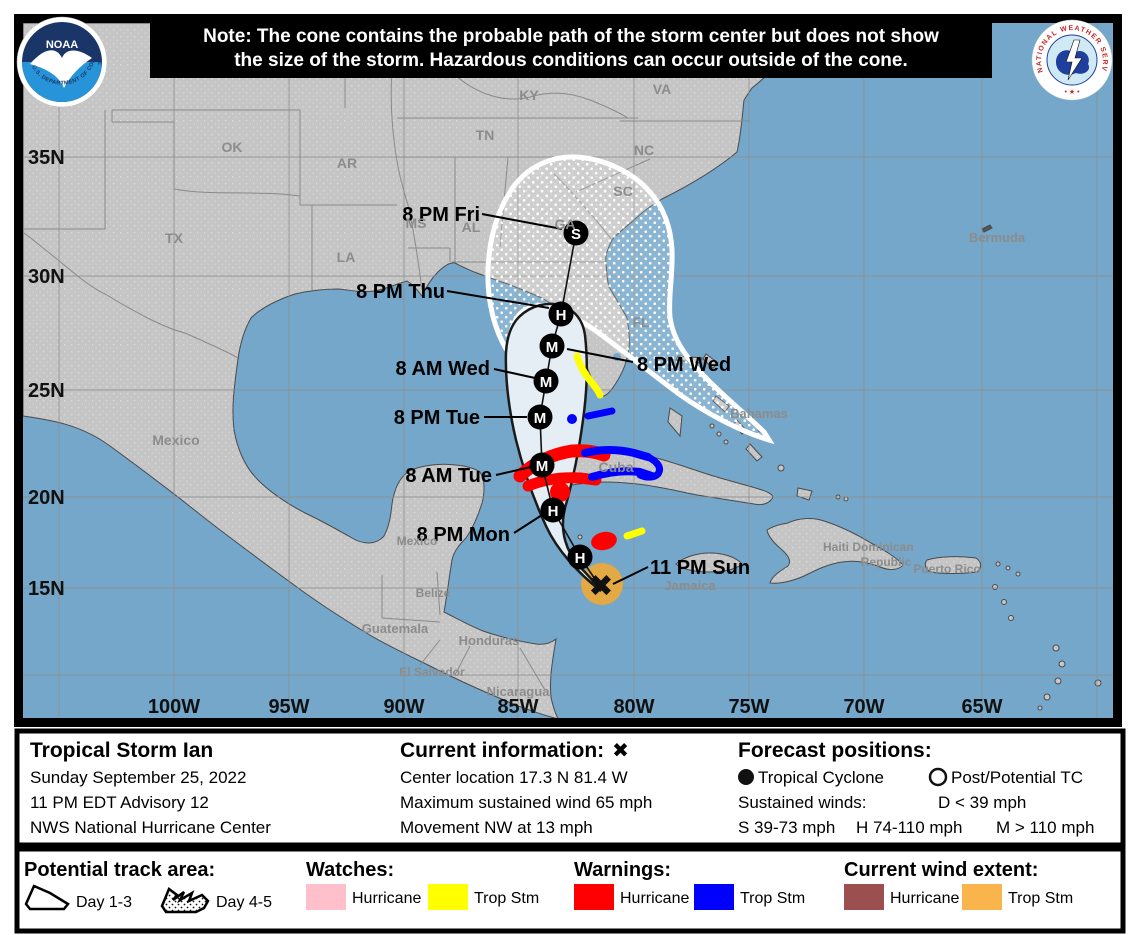  Describe the element at coordinates (748, 707) in the screenshot. I see `lon-label-75w: 75W` at that location.